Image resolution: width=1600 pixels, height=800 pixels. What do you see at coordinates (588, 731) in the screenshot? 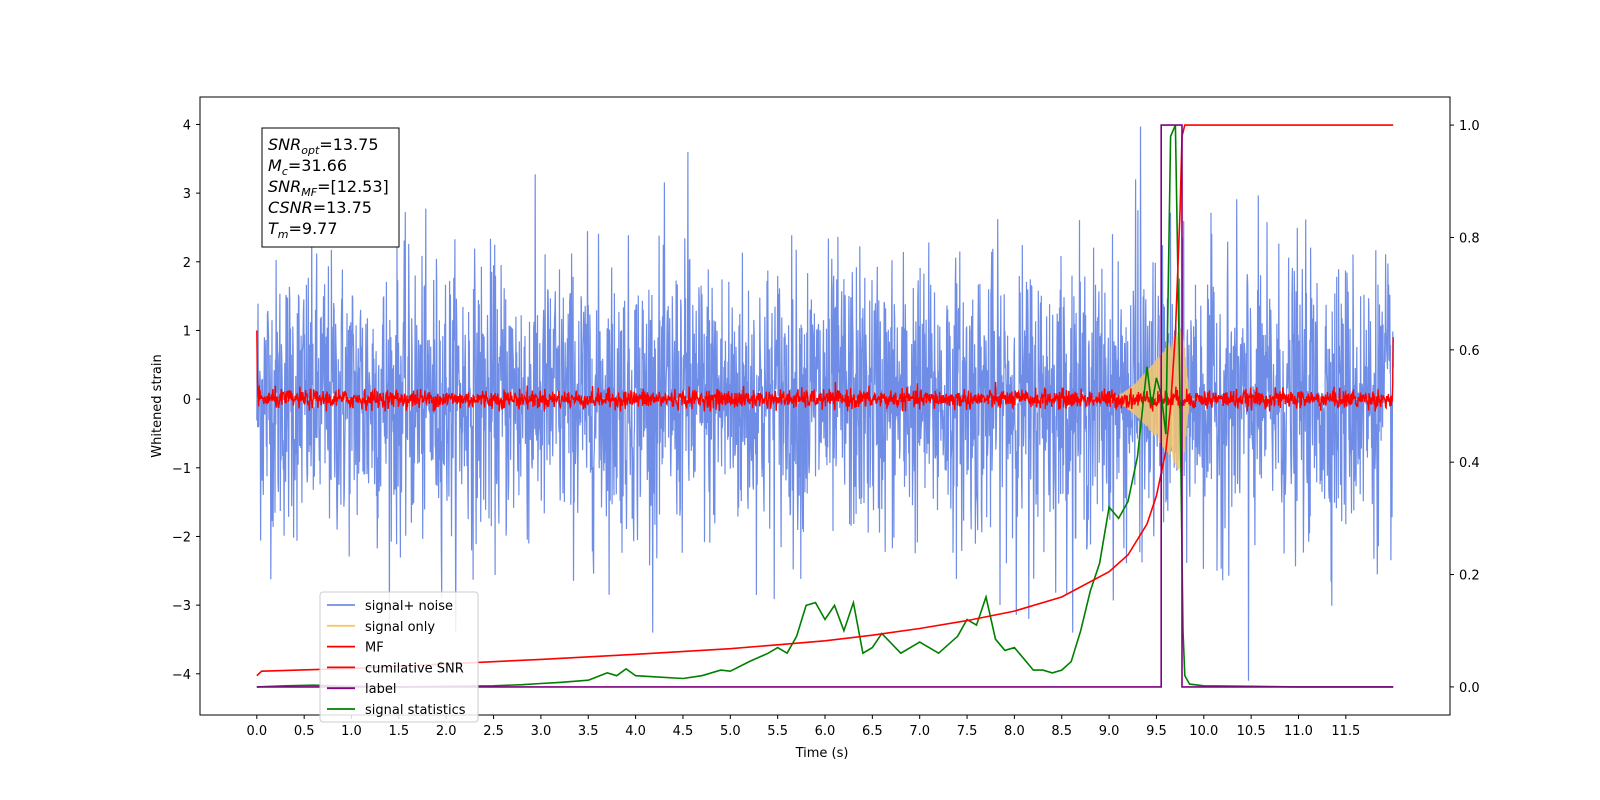
I see `x-tick-label: 3.5` at bounding box center [588, 731].